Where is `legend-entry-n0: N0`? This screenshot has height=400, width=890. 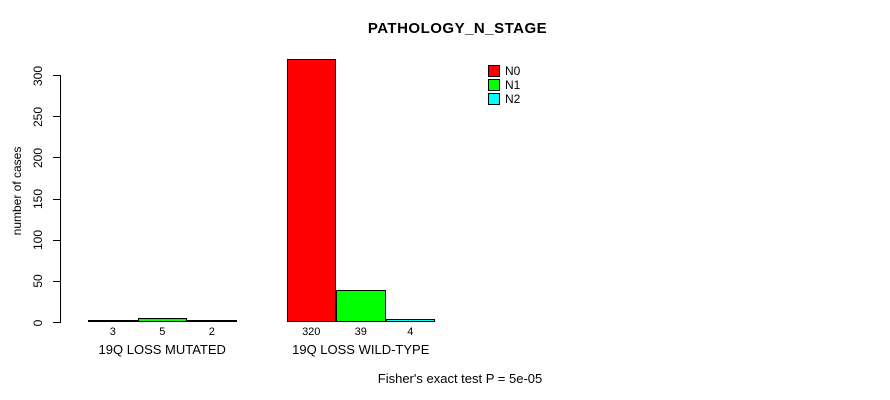 legend-entry-n0: N0 is located at coordinates (504, 71).